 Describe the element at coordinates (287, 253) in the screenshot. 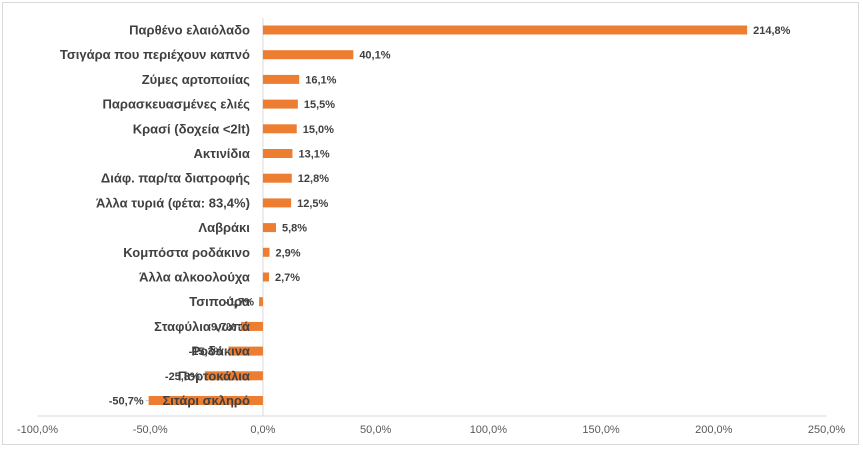

I see `value-label: 2,9%` at that location.